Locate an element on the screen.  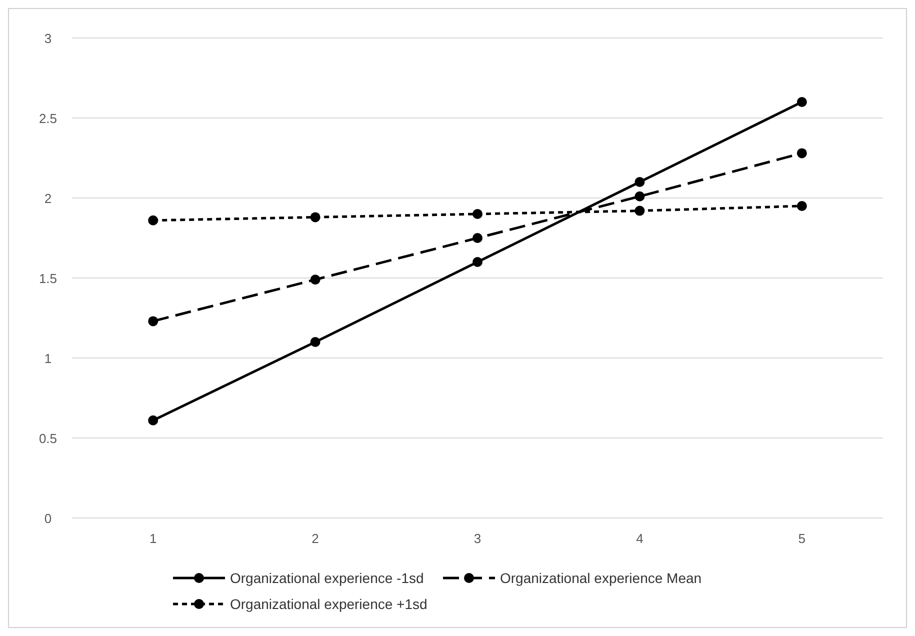
y-tick-label: 1.5 is located at coordinates (48, 278).